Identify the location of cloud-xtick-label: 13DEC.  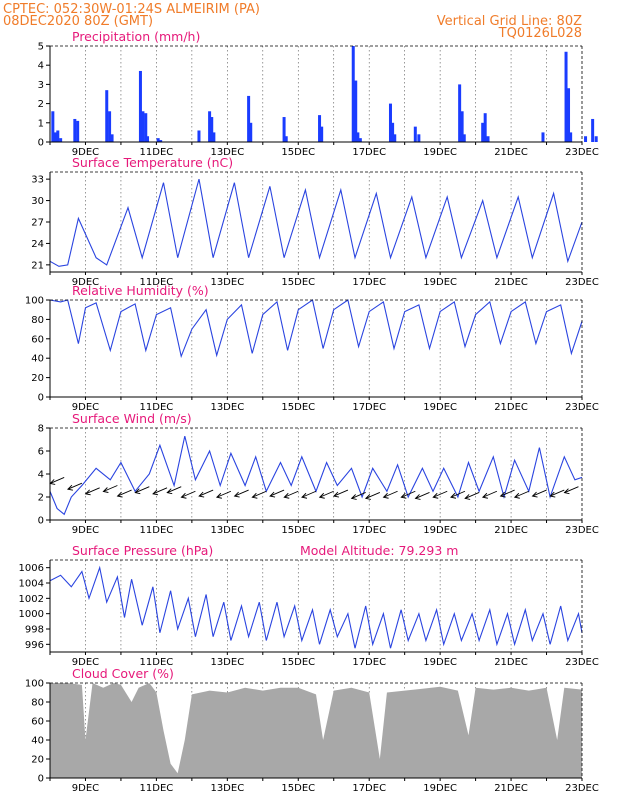
(227, 788).